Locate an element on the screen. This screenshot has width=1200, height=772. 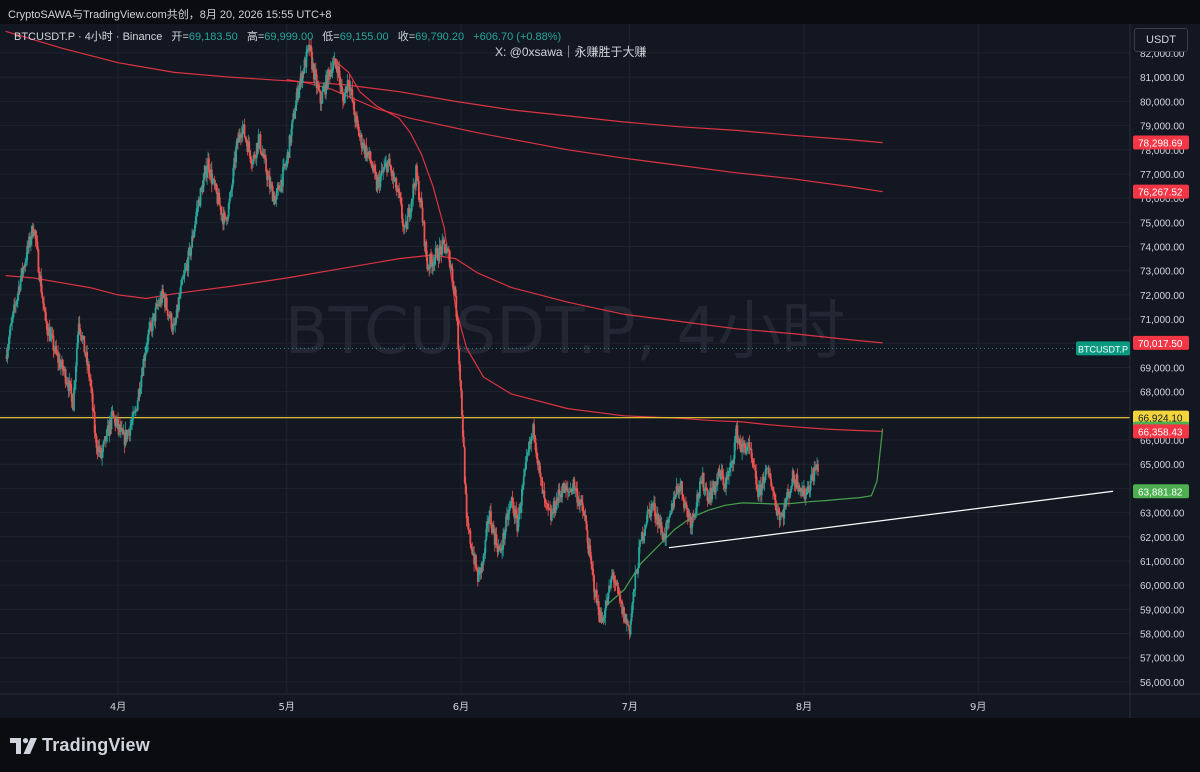
y-tick-label: 78,000.00 is located at coordinates (1162, 151).